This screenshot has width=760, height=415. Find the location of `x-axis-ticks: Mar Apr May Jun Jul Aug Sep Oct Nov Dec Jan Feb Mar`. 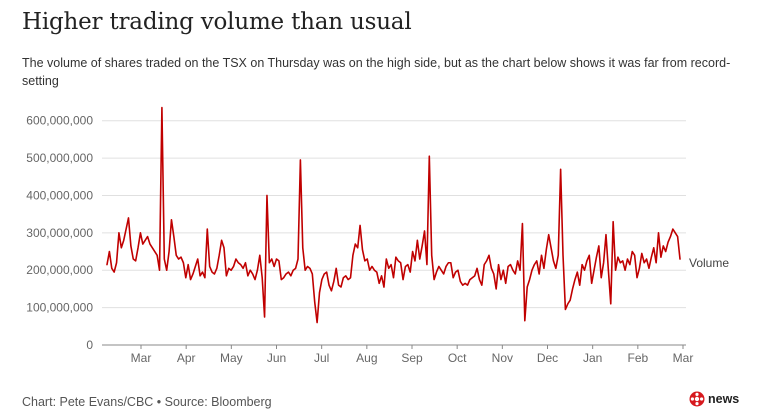

x-axis-ticks: Mar Apr May Jun Jul Aug Sep Oct Nov Dec Jan Feb Mar is located at coordinates (412, 355).